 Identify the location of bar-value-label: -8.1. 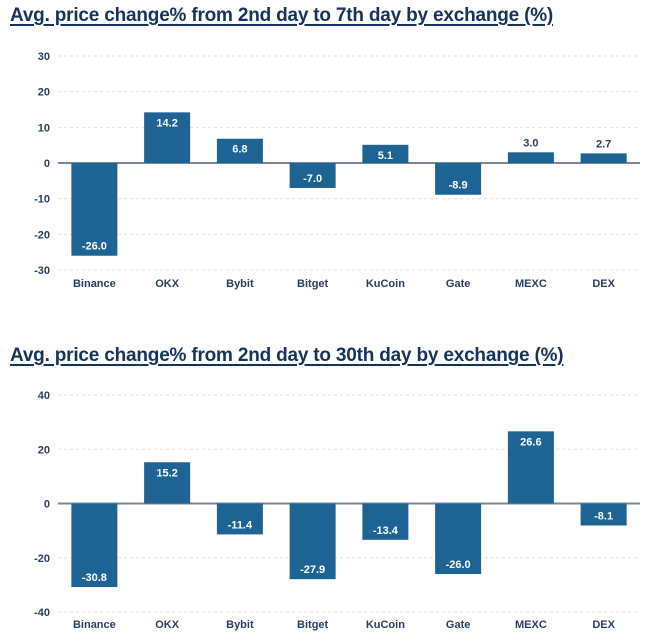
(603, 516).